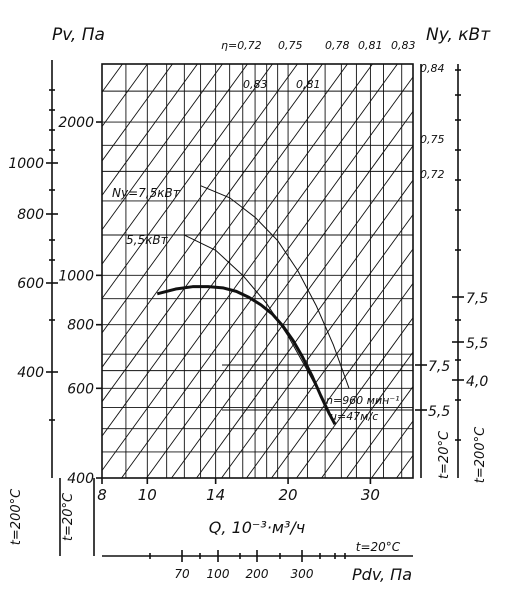 The image size is (509, 594). I want to click on y-tick-label: 400, so click(80, 479).